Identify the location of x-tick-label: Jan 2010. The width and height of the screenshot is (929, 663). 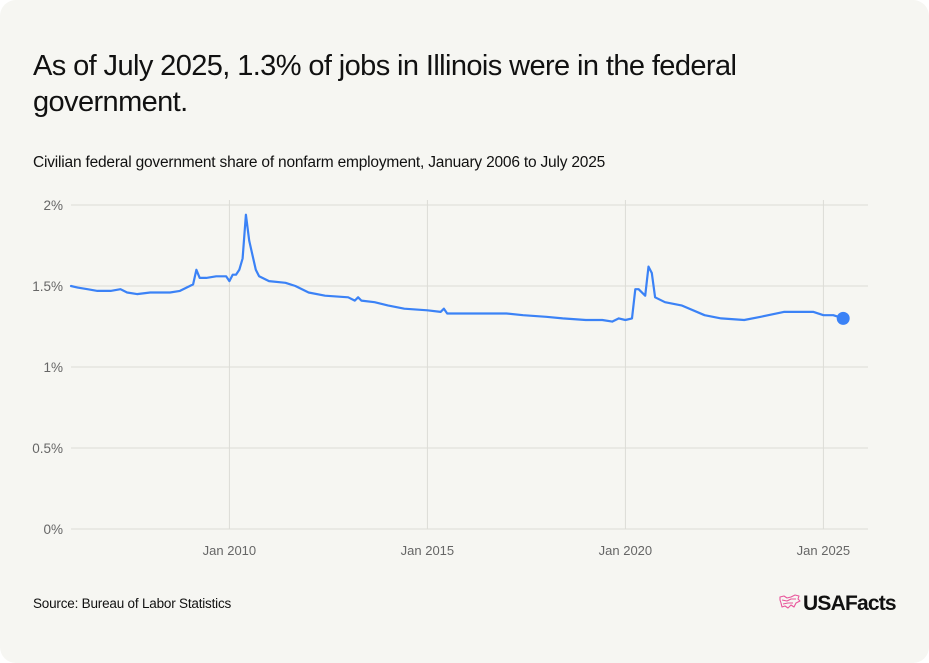
(230, 550).